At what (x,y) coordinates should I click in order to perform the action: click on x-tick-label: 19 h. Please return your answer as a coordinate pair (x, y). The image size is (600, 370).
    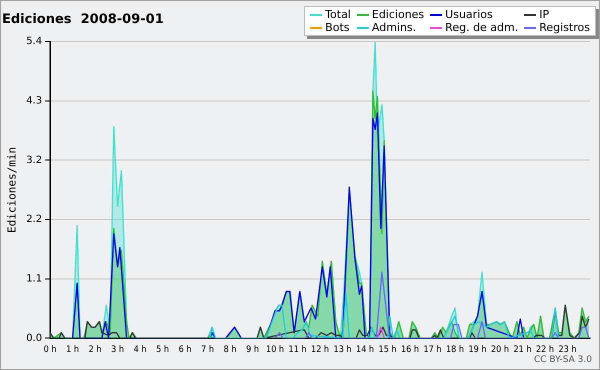
    Looking at the image, I should click on (477, 349).